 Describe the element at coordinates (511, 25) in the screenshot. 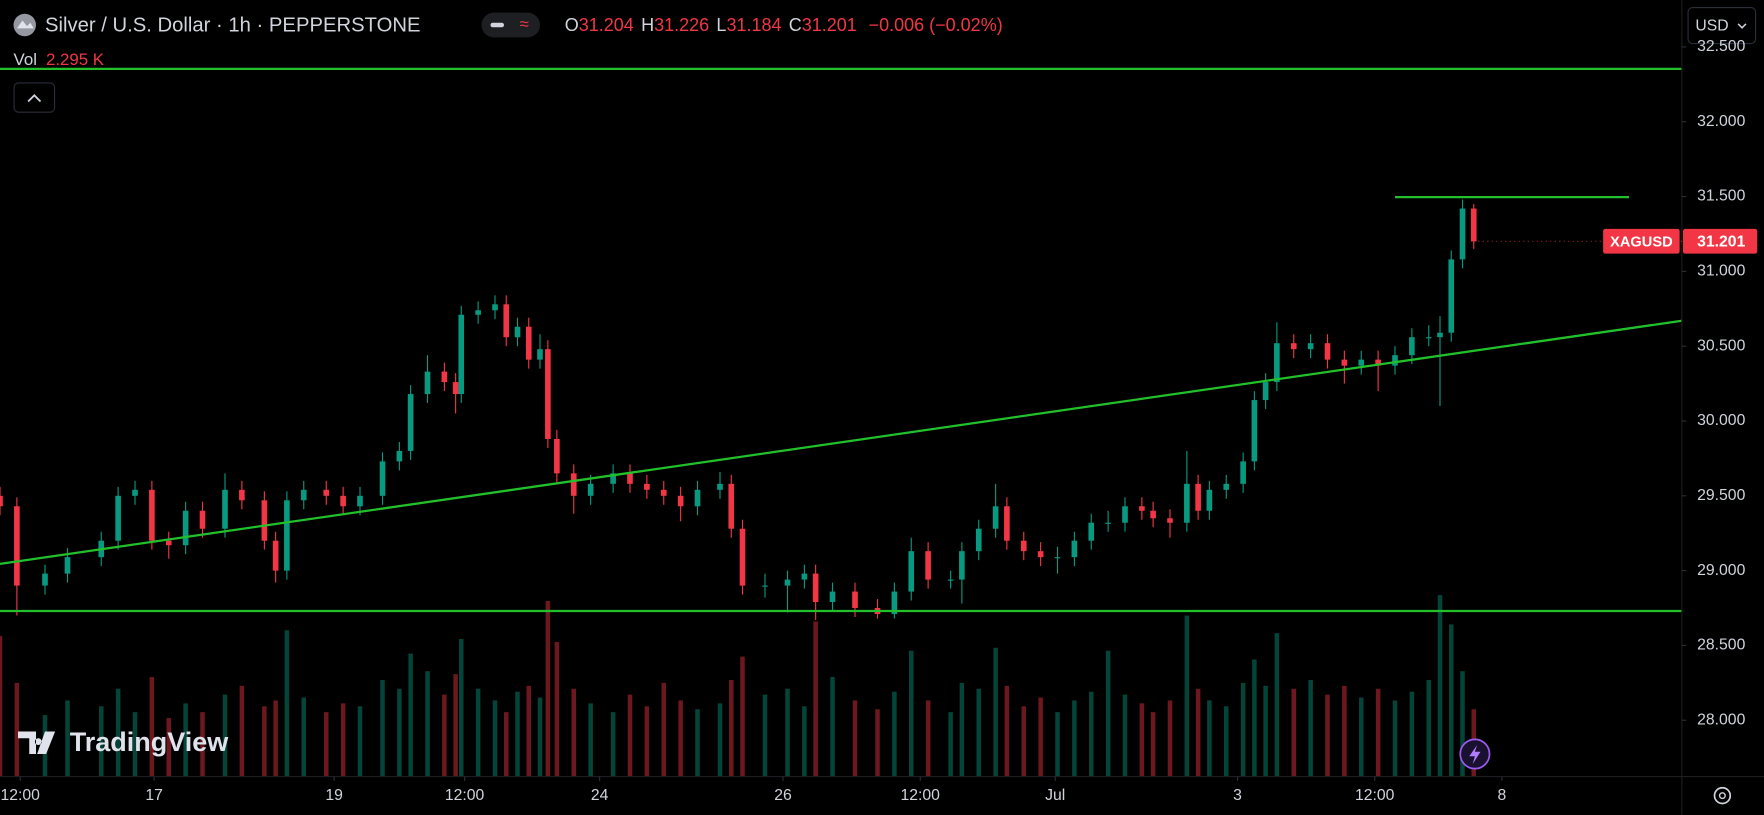

I see `toggle` at that location.